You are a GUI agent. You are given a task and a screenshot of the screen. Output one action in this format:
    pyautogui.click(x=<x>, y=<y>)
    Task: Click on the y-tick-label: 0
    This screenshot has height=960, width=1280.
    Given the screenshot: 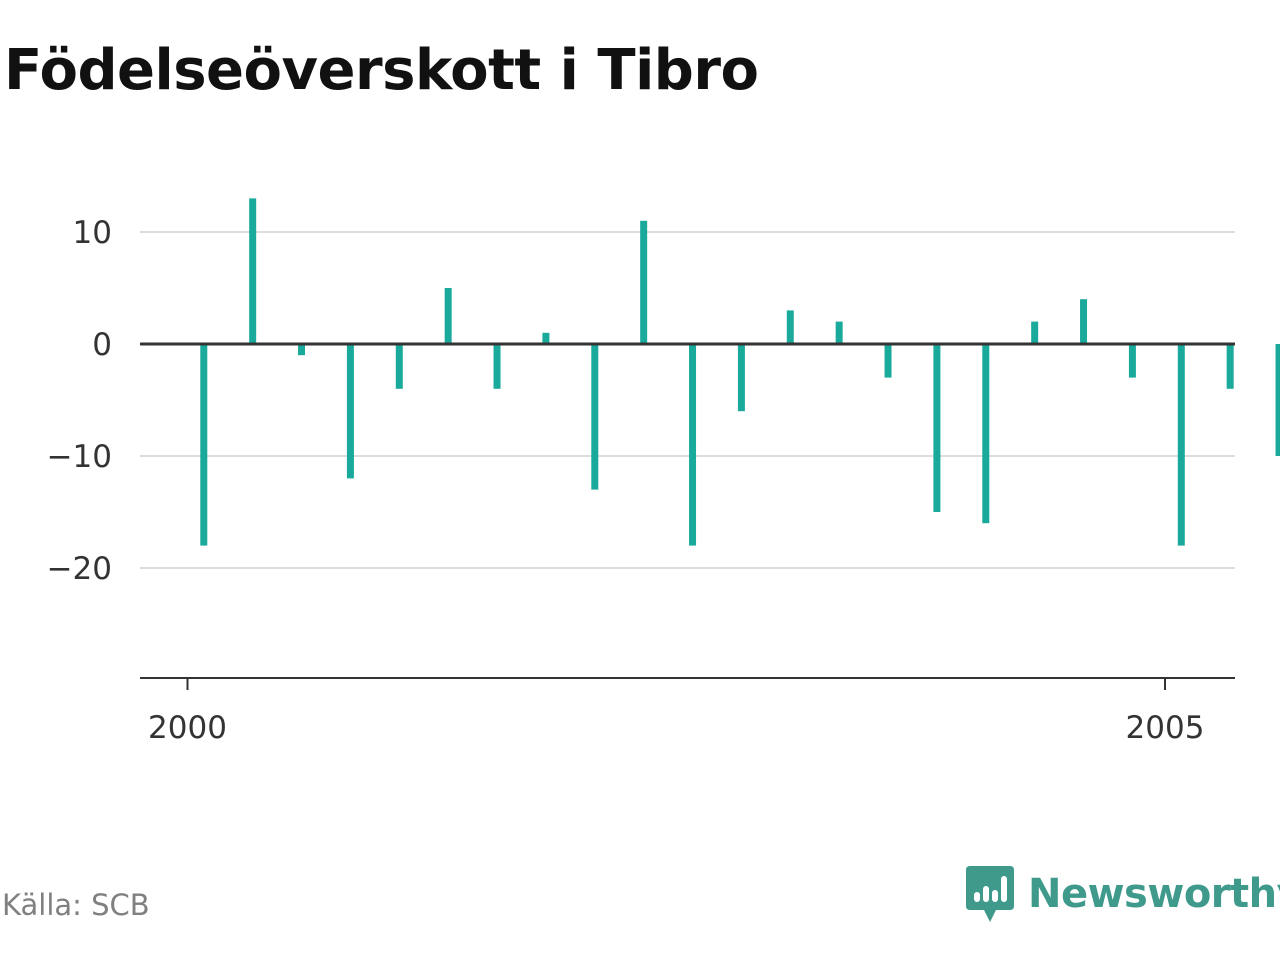 What is the action you would take?
    pyautogui.click(x=102, y=345)
    